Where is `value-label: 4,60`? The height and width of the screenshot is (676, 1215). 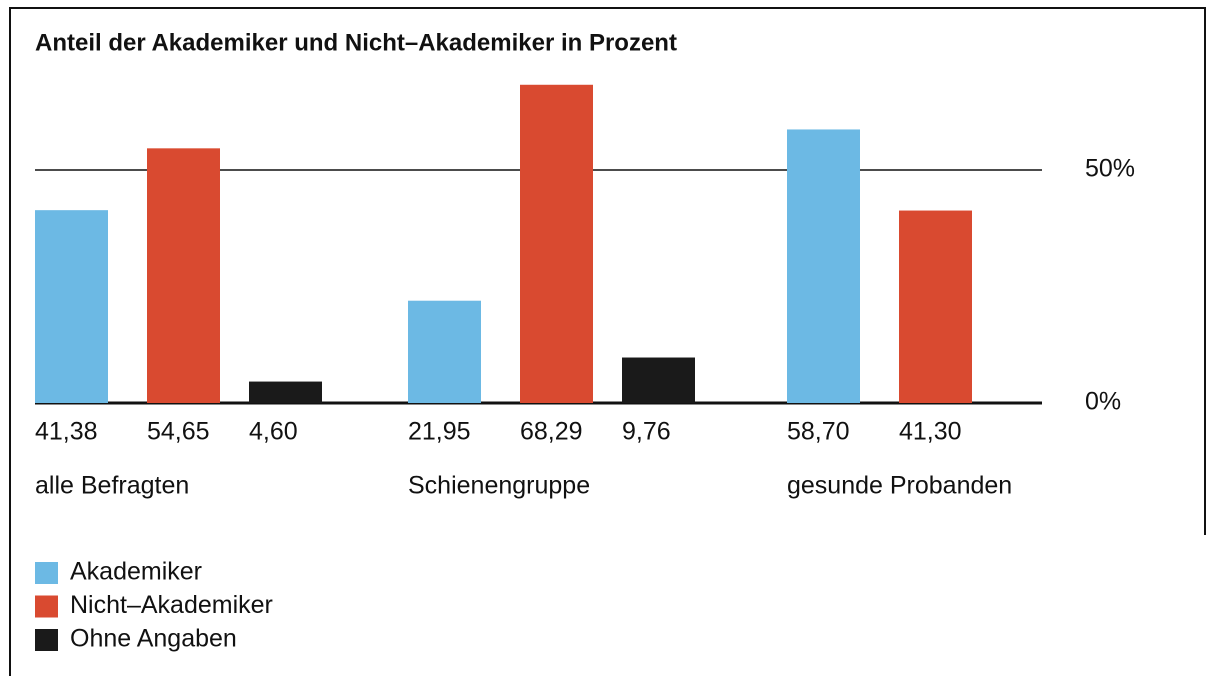 value-label: 4,60 is located at coordinates (273, 432).